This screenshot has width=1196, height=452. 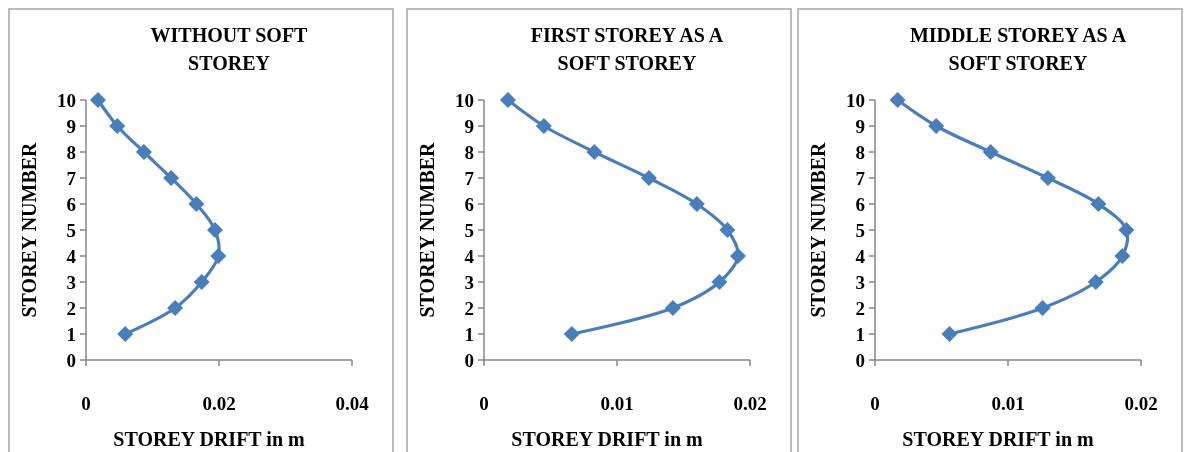 I want to click on chart-title: WITHOUT SOFT STOREY, so click(x=229, y=49).